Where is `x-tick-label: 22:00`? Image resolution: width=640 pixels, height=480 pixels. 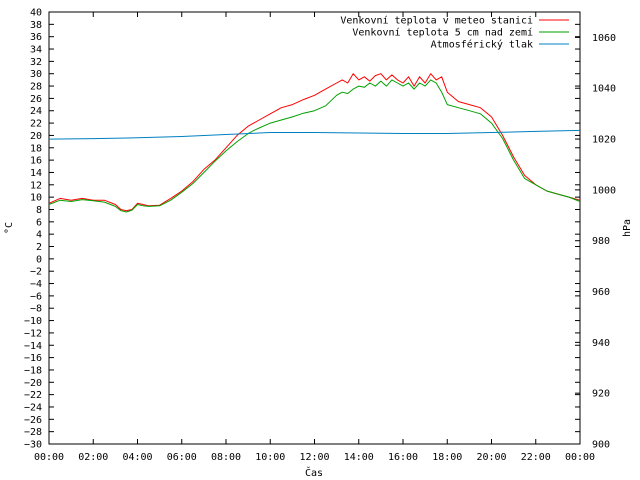
x-tick-label: 22:00 is located at coordinates (536, 457).